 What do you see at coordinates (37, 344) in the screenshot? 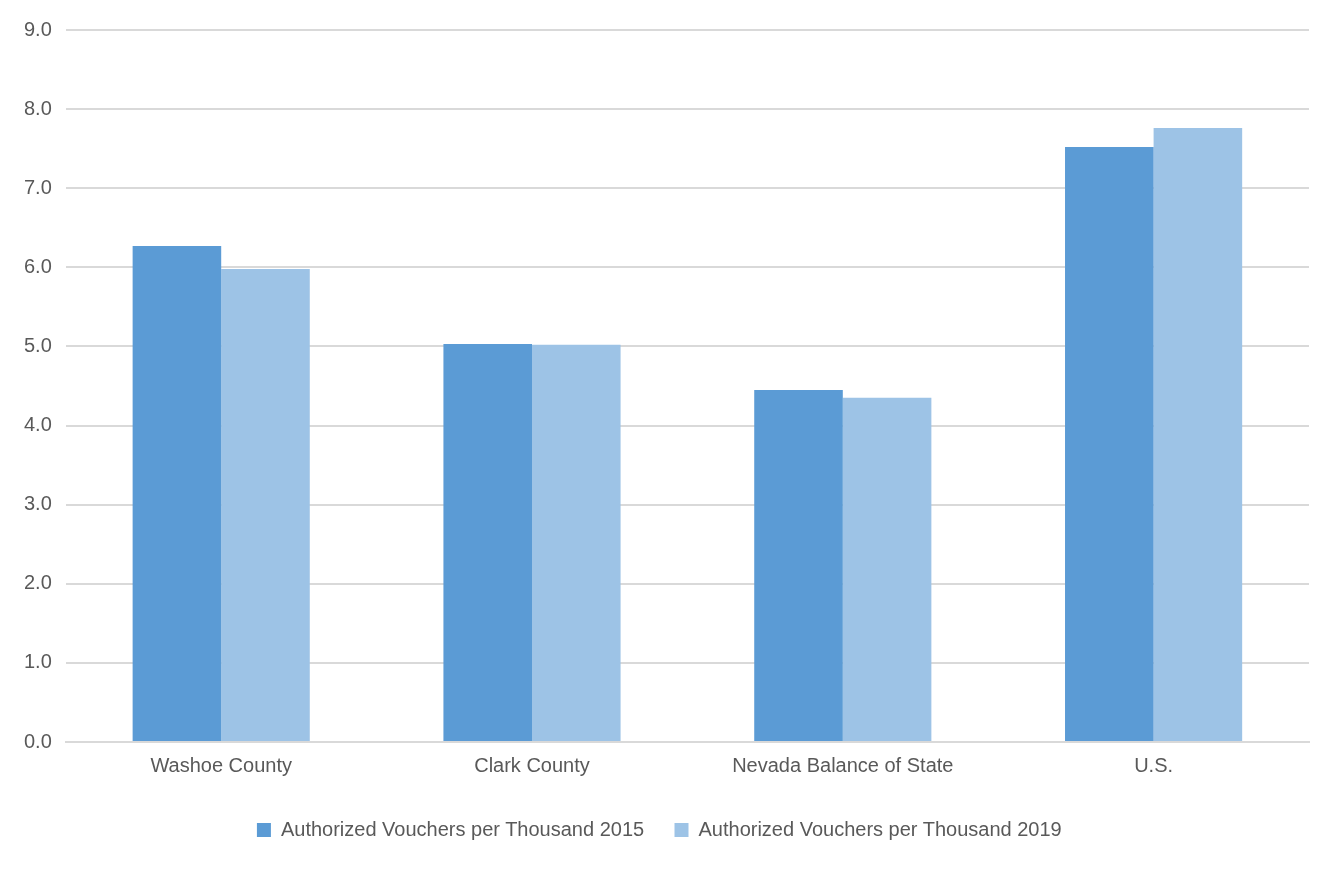
I see `y-tick-label: 5.0` at bounding box center [37, 344].